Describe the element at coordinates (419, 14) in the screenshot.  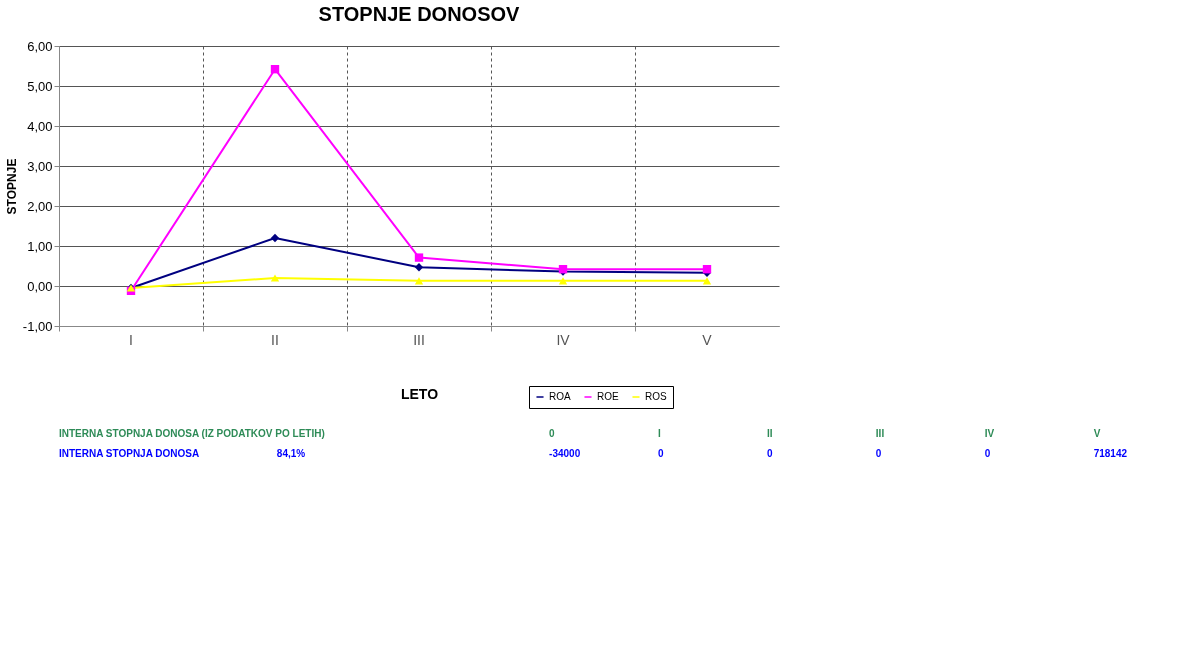
I see `chart-title: STOPNJE DONOSOV` at that location.